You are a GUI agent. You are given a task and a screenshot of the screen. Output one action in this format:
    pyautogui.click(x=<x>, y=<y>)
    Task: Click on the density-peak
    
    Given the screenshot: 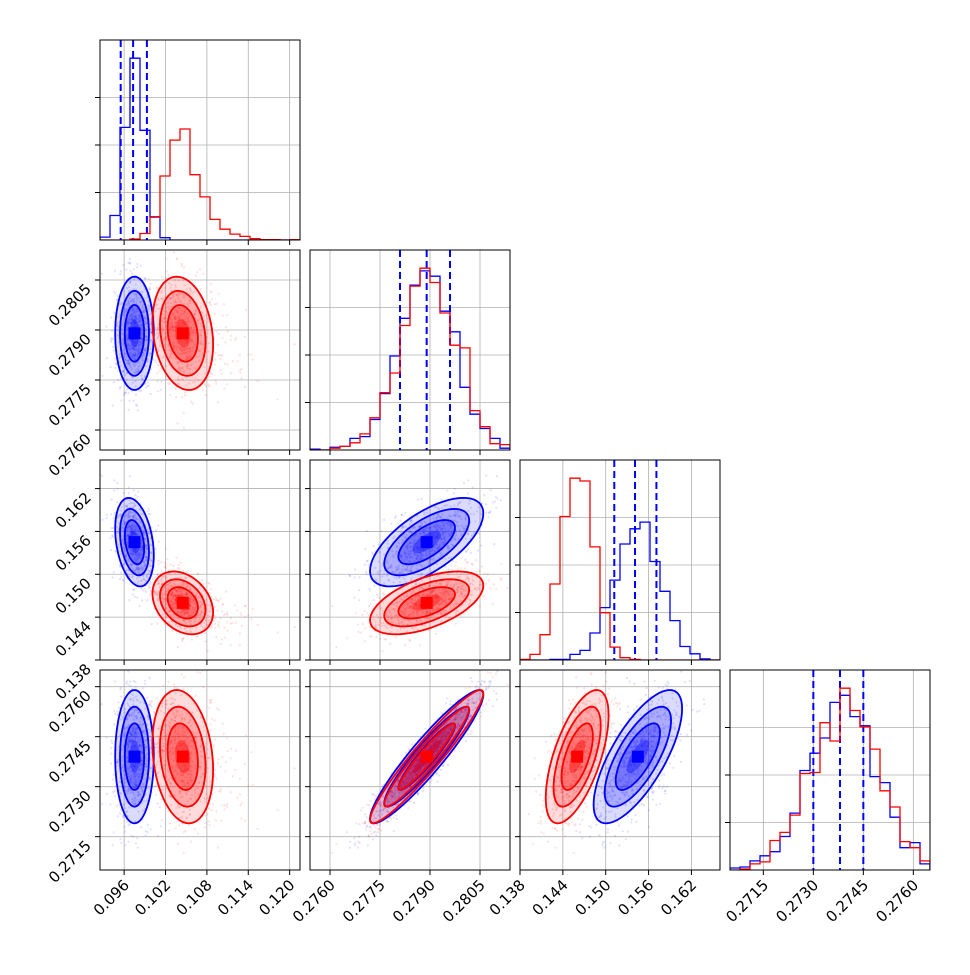 What is the action you would take?
    pyautogui.click(x=427, y=542)
    